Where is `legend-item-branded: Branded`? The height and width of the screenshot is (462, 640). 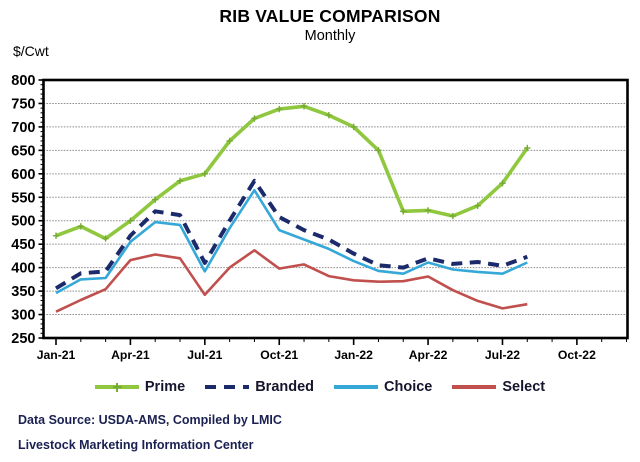
legend-item-branded: Branded is located at coordinates (259, 387).